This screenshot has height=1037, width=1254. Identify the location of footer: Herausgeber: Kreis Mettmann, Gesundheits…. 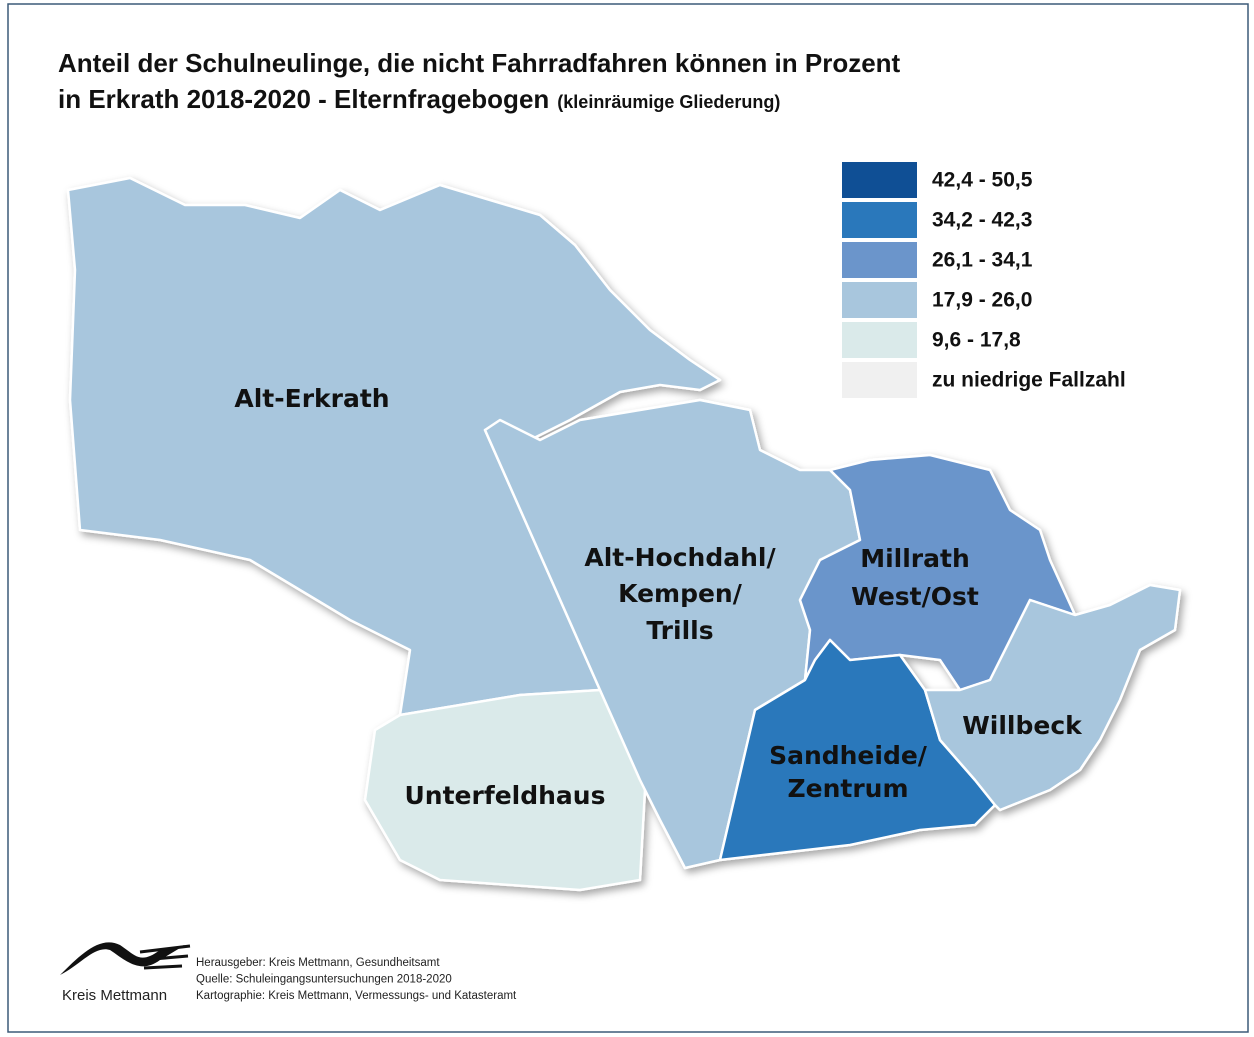
(356, 979).